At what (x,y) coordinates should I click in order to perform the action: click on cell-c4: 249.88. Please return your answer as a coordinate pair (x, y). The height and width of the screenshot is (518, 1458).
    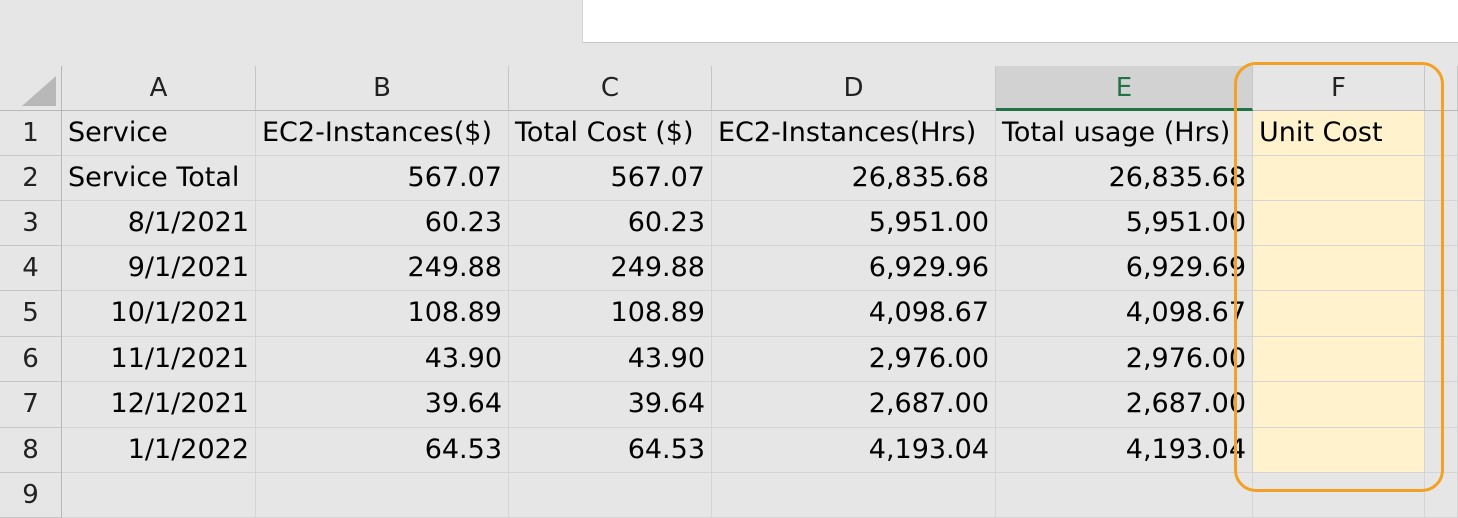
    Looking at the image, I should click on (610, 268).